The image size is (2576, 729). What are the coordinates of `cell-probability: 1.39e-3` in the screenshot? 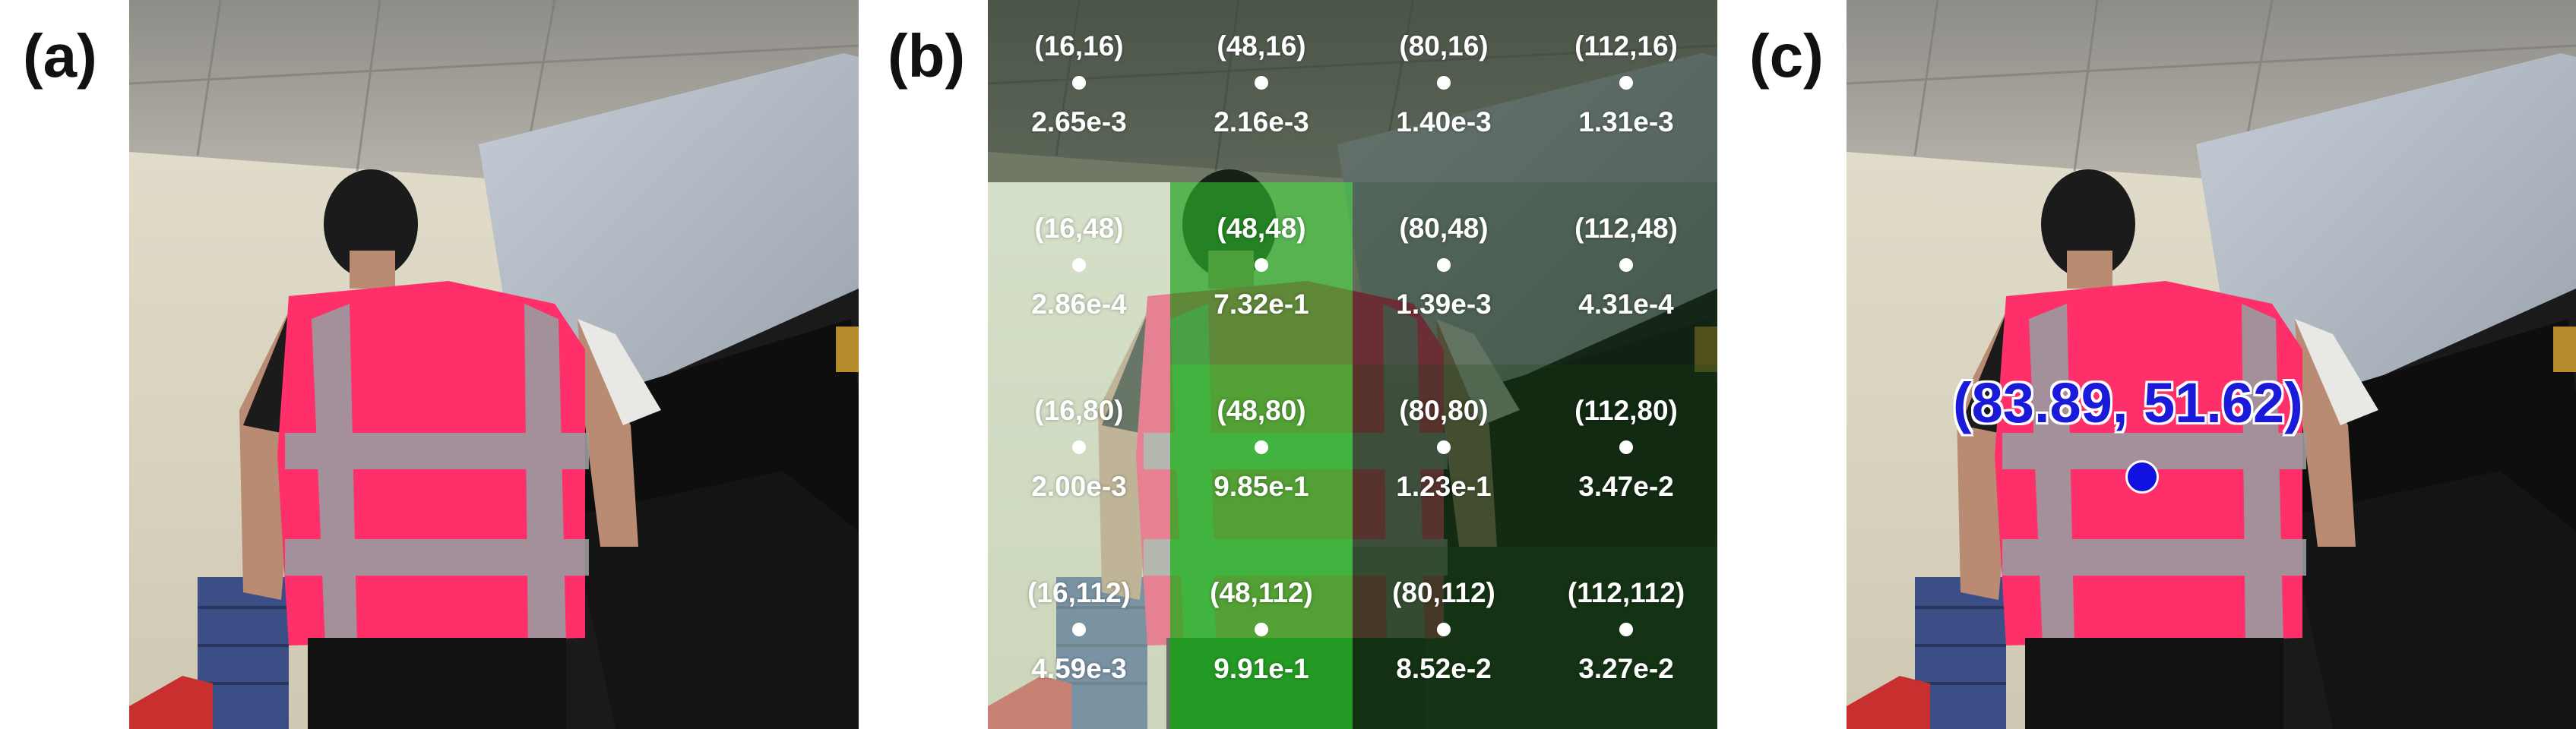 It's located at (1444, 304).